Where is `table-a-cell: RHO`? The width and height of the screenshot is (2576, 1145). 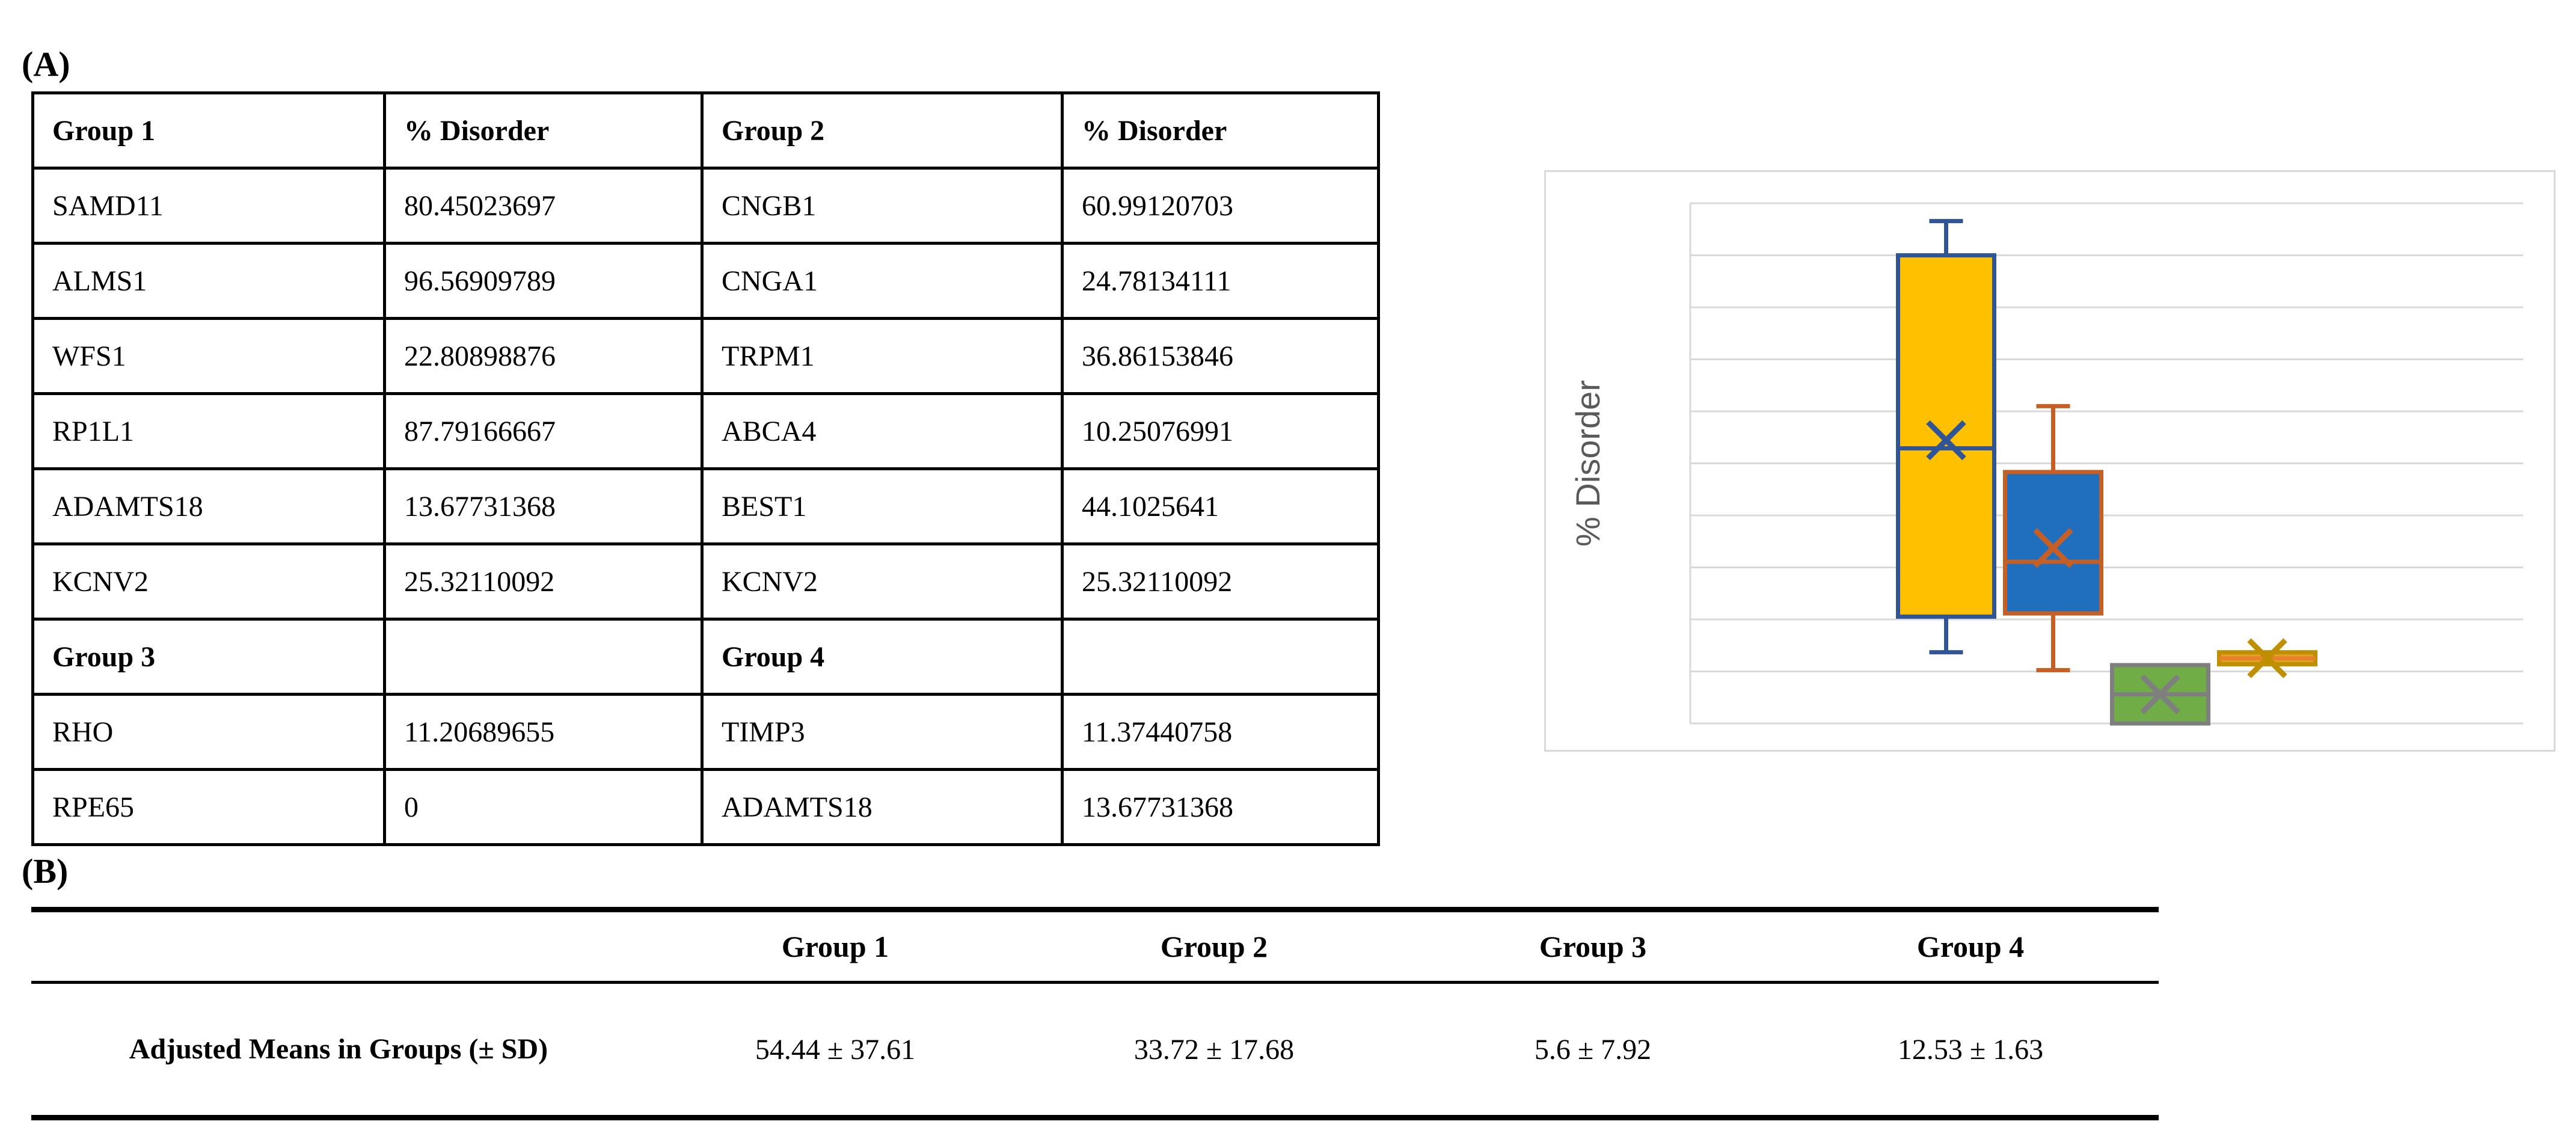
table-a-cell: RHO is located at coordinates (208, 732).